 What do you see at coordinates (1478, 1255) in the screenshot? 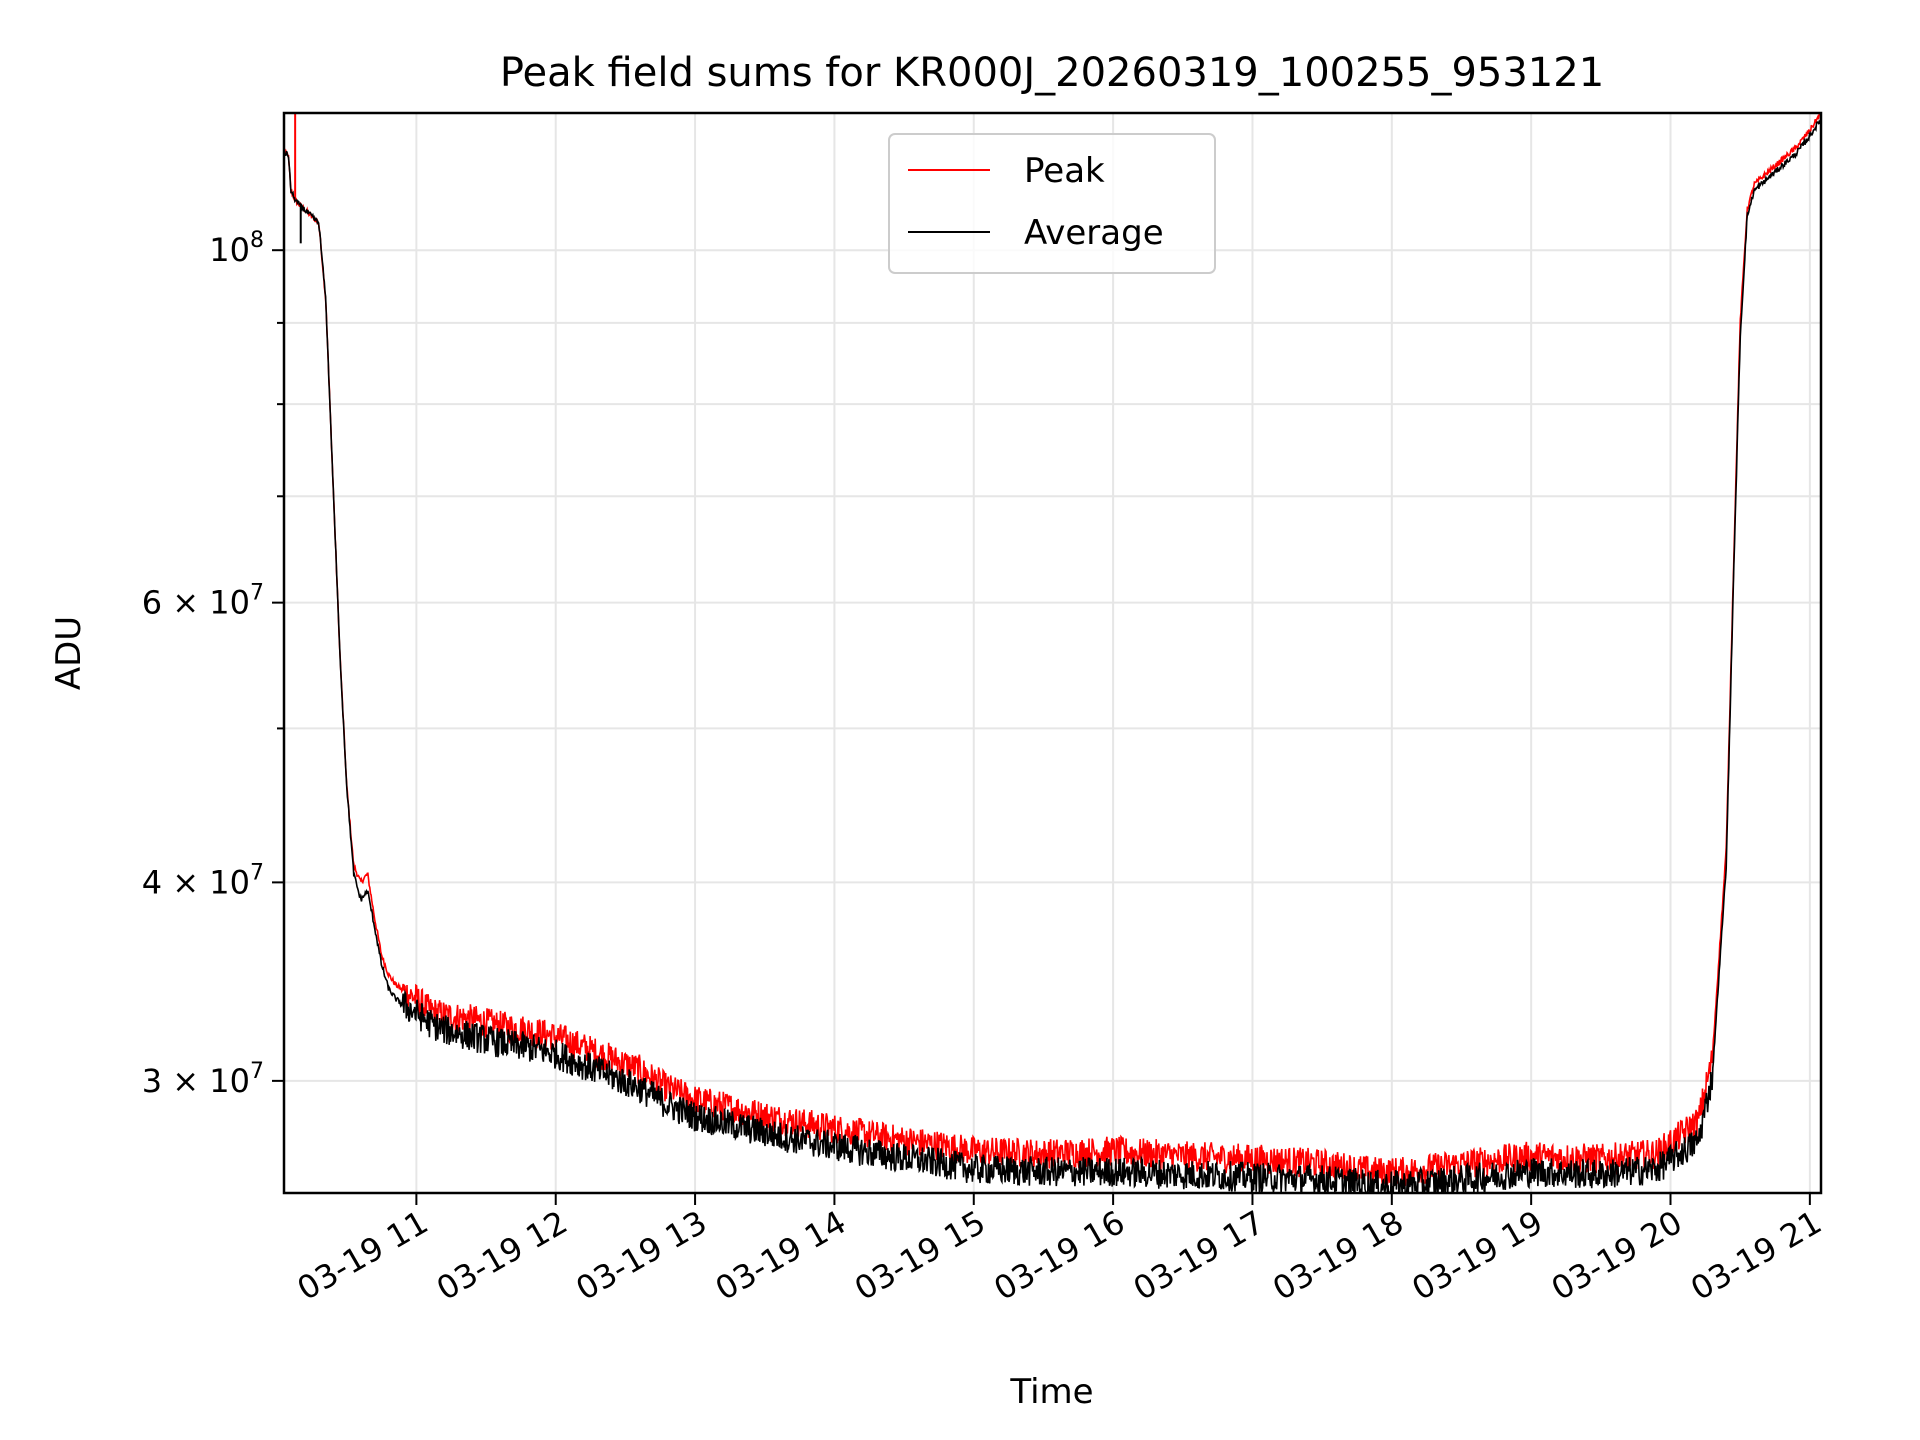
I see `x-tick-label: 03-19 19` at bounding box center [1478, 1255].